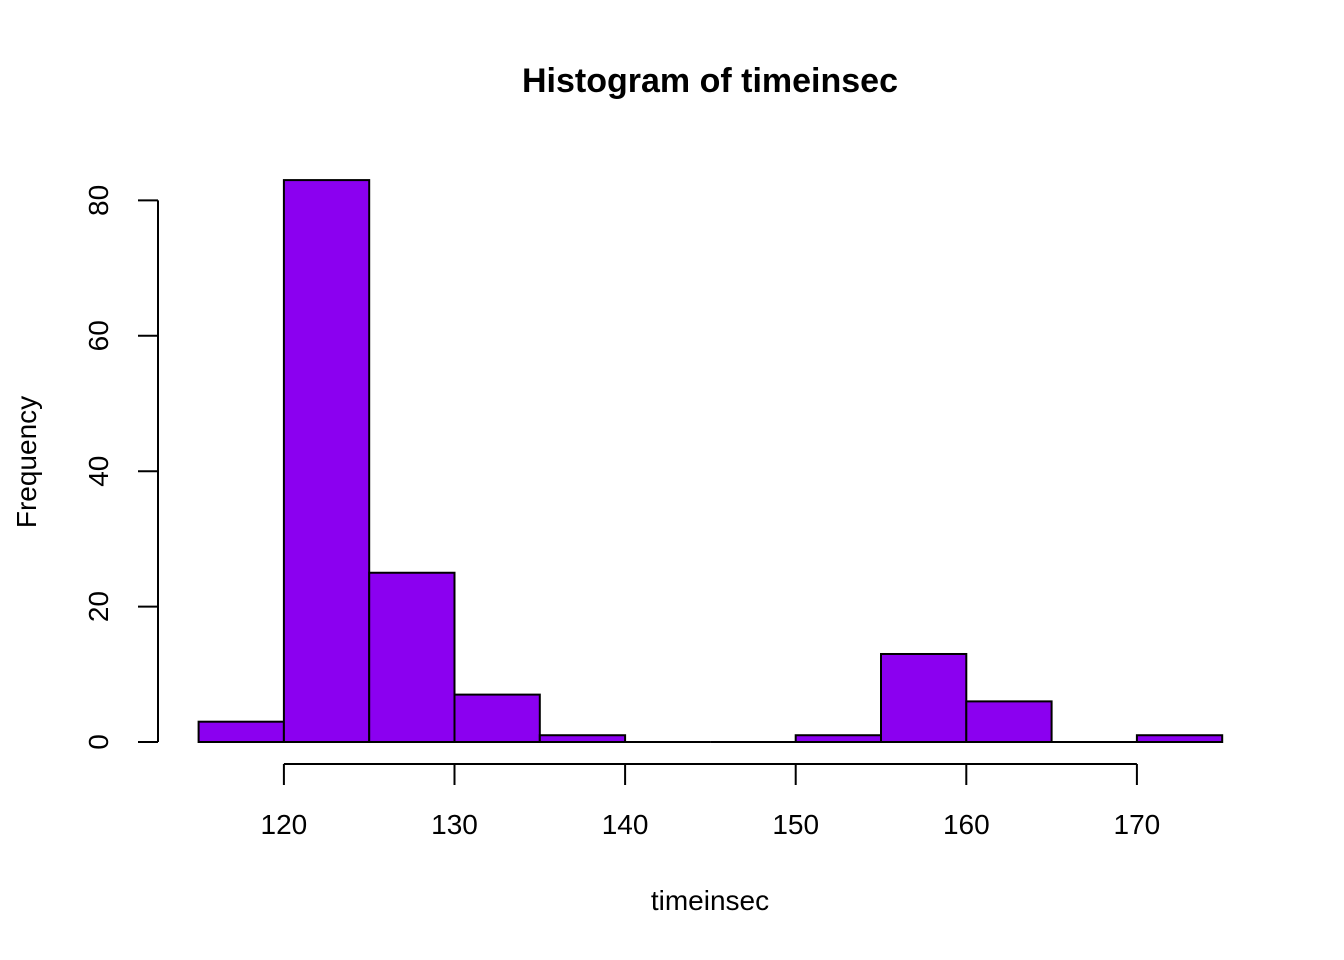 This screenshot has width=1344, height=960. What do you see at coordinates (795, 824) in the screenshot?
I see `x-tick-label-3: 150` at bounding box center [795, 824].